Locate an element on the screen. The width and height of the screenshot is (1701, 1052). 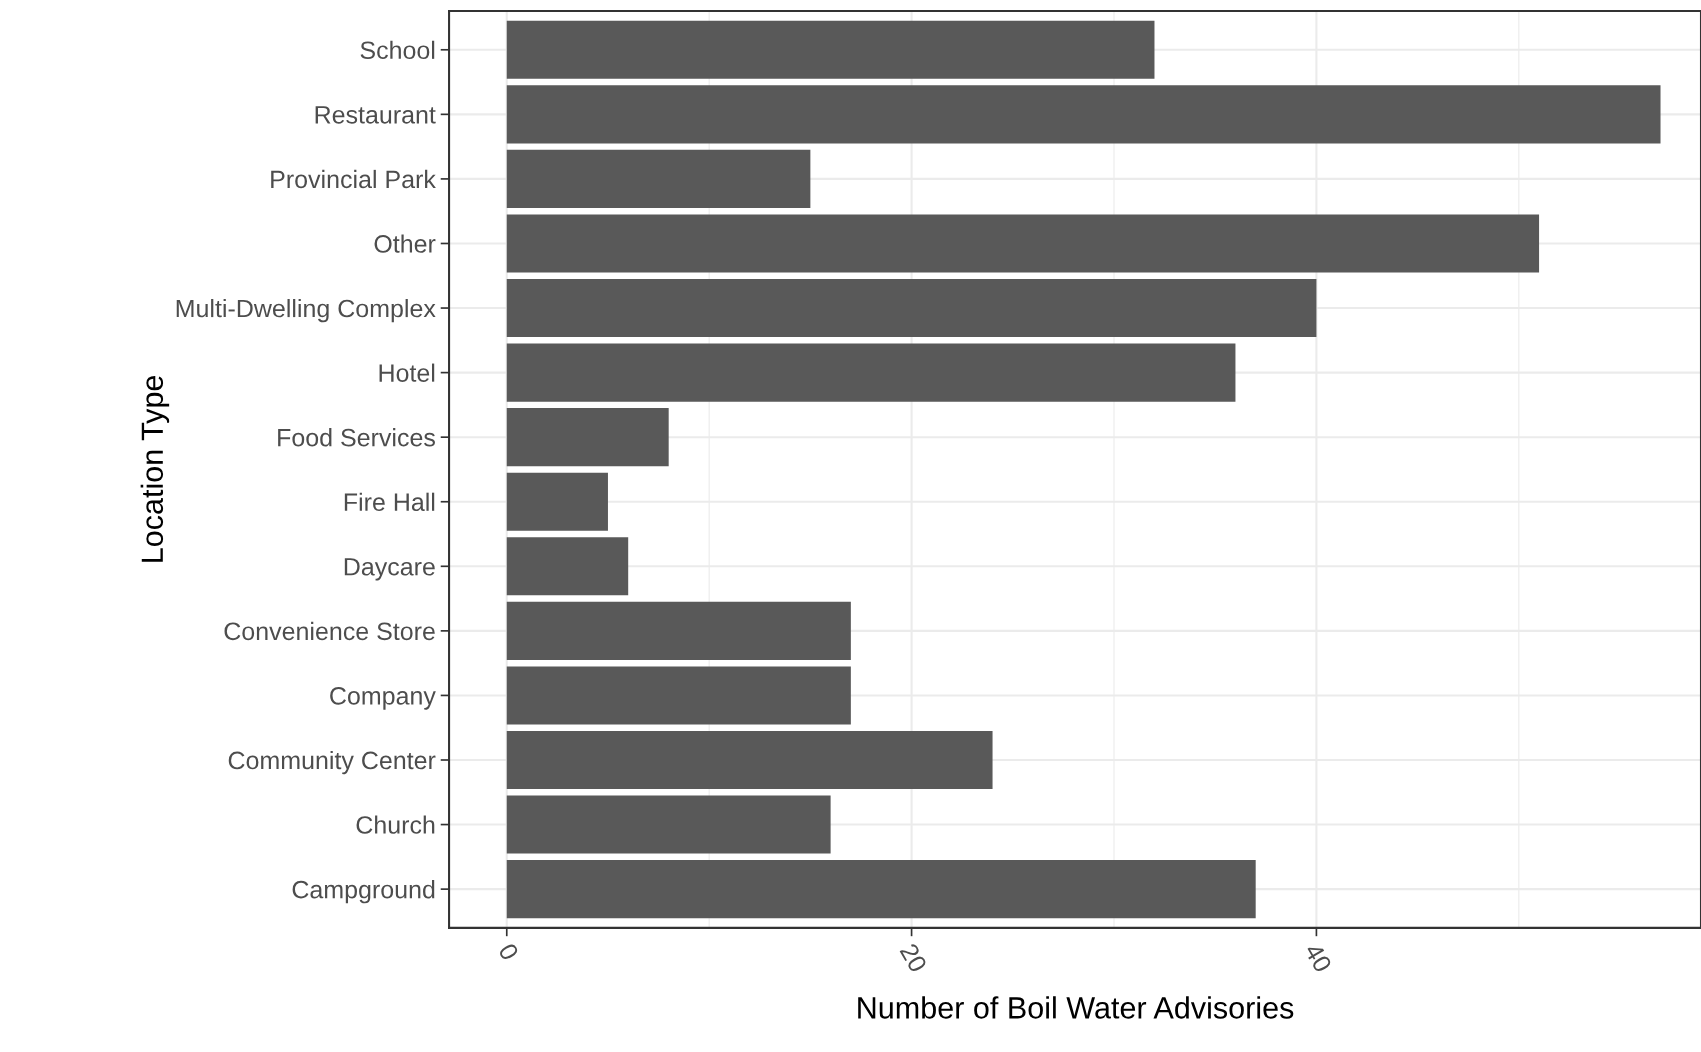
y-tick-label: Community Center is located at coordinates (332, 762).